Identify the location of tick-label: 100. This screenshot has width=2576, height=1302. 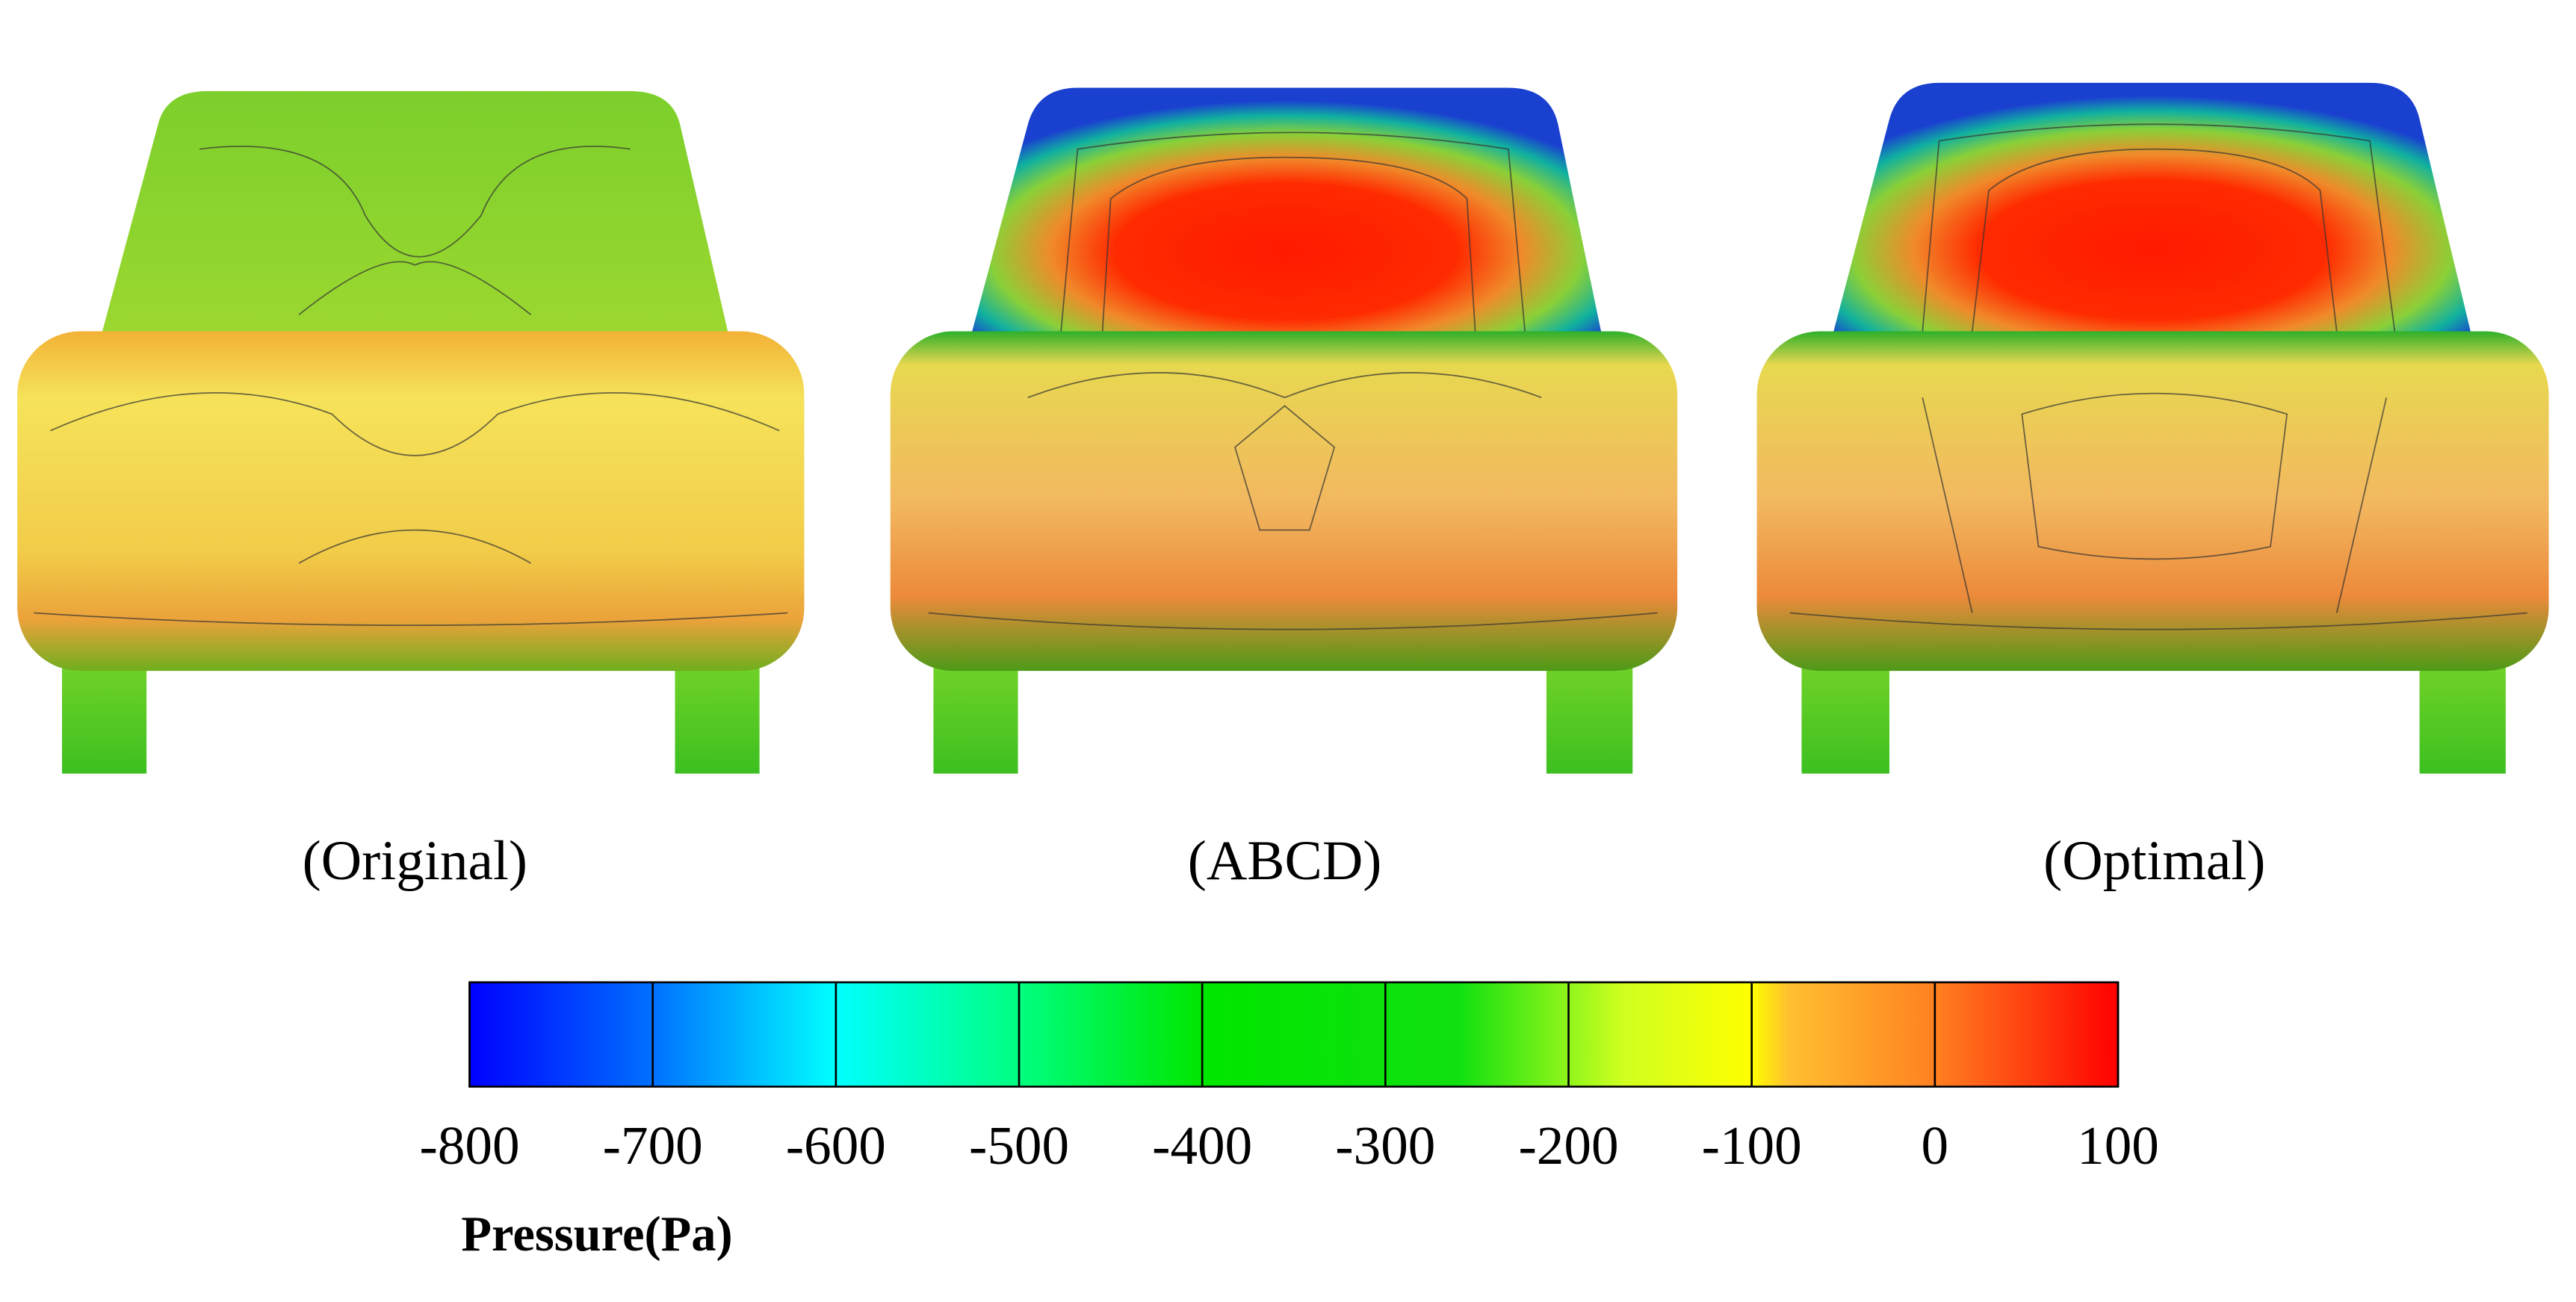
(2118, 1145).